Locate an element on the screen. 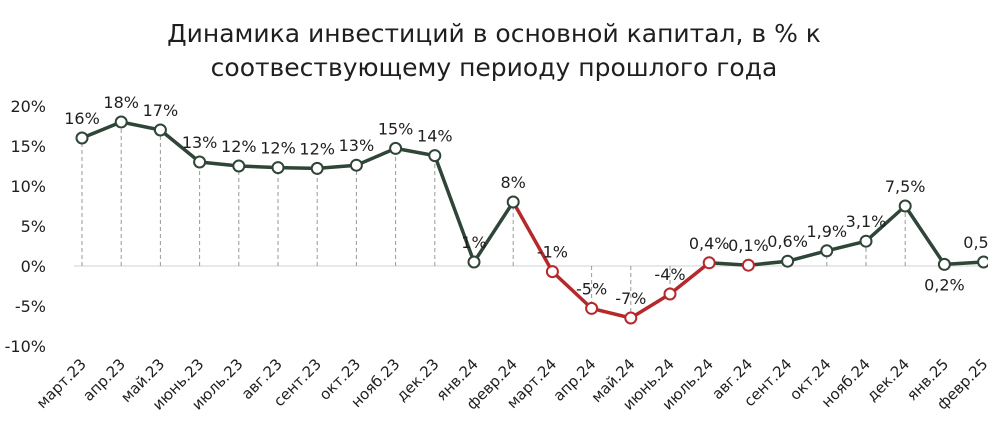 This screenshot has width=988, height=443. x-tick-label: март.23 is located at coordinates (61, 383).